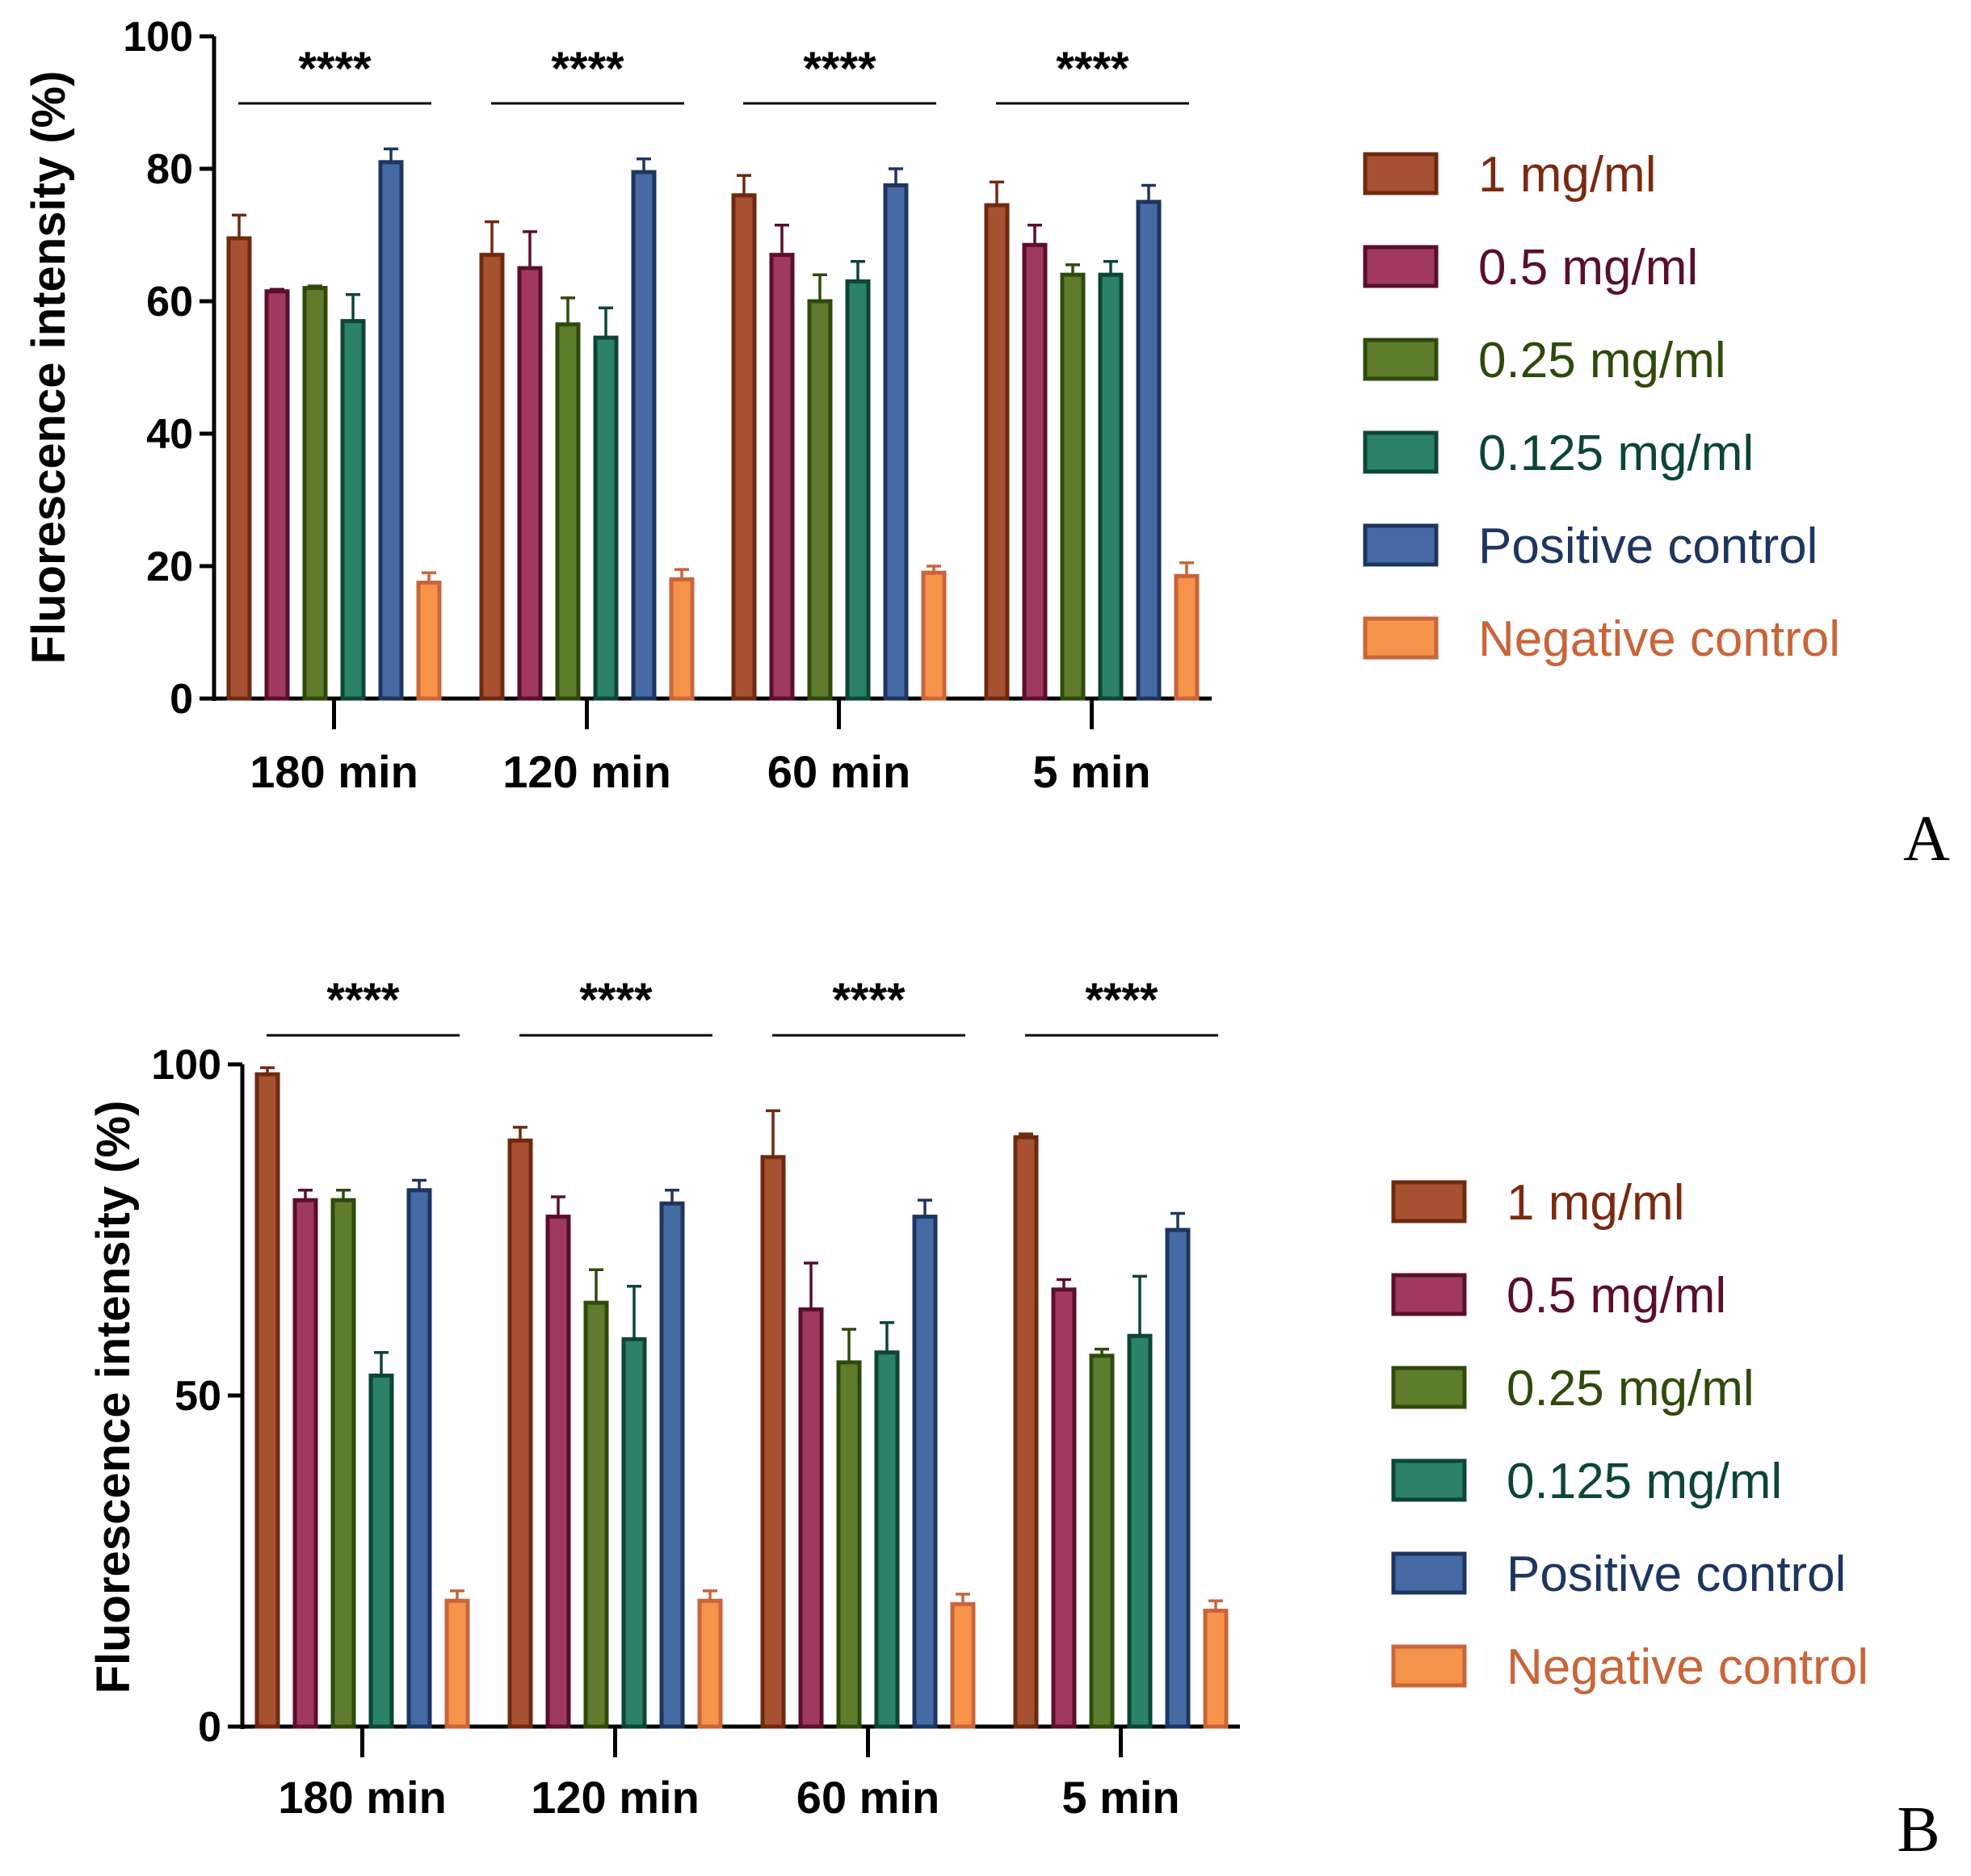 This screenshot has width=1971, height=1876. What do you see at coordinates (169, 566) in the screenshot?
I see `y-tick-label: 20` at bounding box center [169, 566].